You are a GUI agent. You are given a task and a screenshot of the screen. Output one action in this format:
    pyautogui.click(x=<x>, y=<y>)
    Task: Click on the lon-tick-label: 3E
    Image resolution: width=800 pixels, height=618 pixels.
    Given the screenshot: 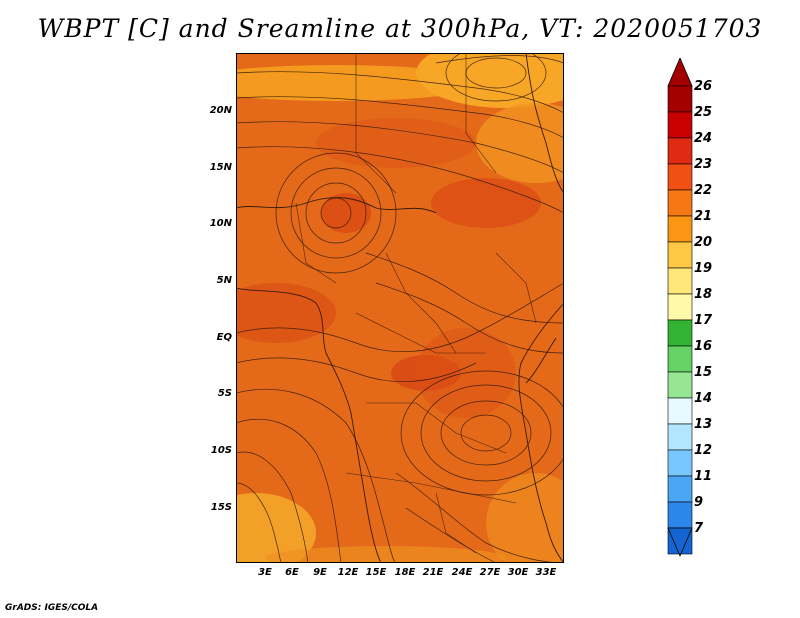 What is the action you would take?
    pyautogui.click(x=265, y=572)
    